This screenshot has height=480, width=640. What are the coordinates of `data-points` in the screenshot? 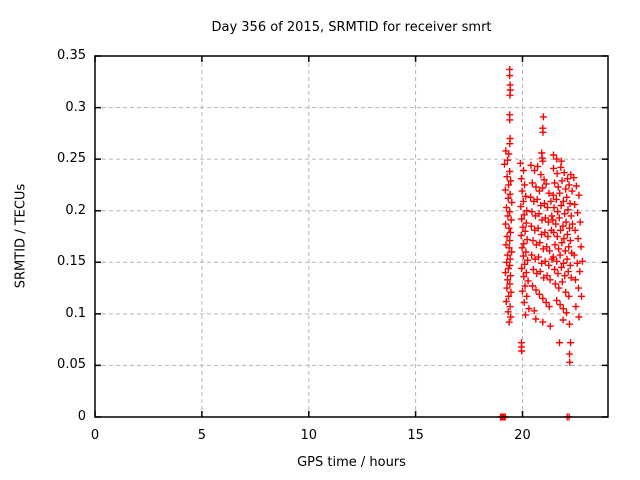 It's located at (541, 243).